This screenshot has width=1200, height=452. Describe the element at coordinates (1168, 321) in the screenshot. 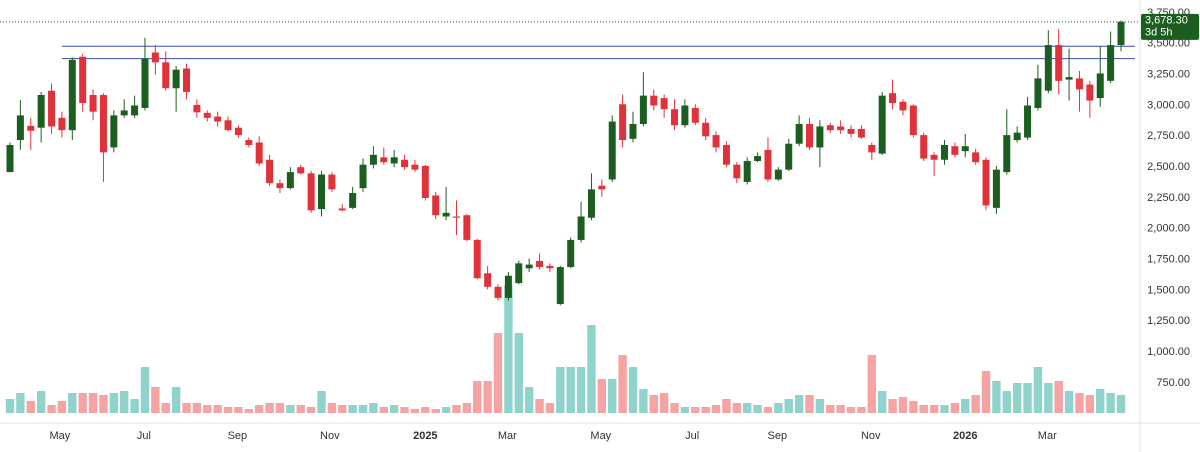

I see `y-tick-label: 1,250.00` at that location.